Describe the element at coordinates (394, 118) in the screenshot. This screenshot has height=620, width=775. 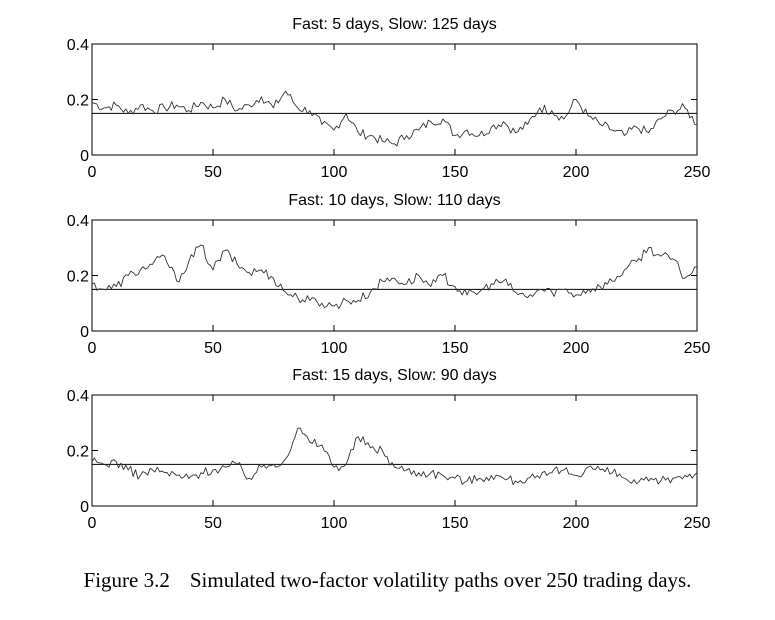
I see `panel-1-volatility-path` at that location.